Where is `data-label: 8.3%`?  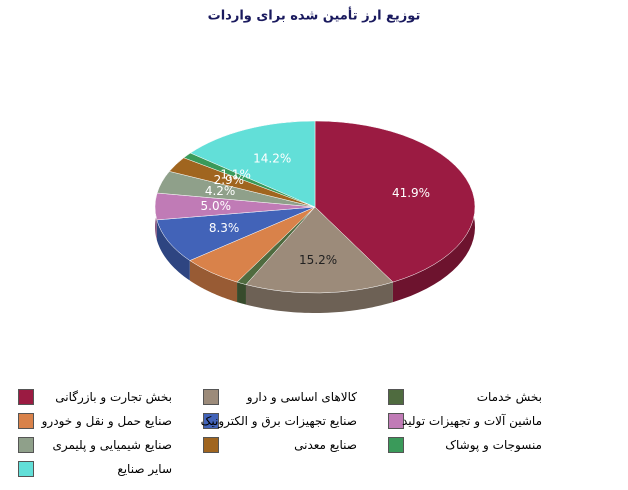
data-label: 8.3% is located at coordinates (224, 228).